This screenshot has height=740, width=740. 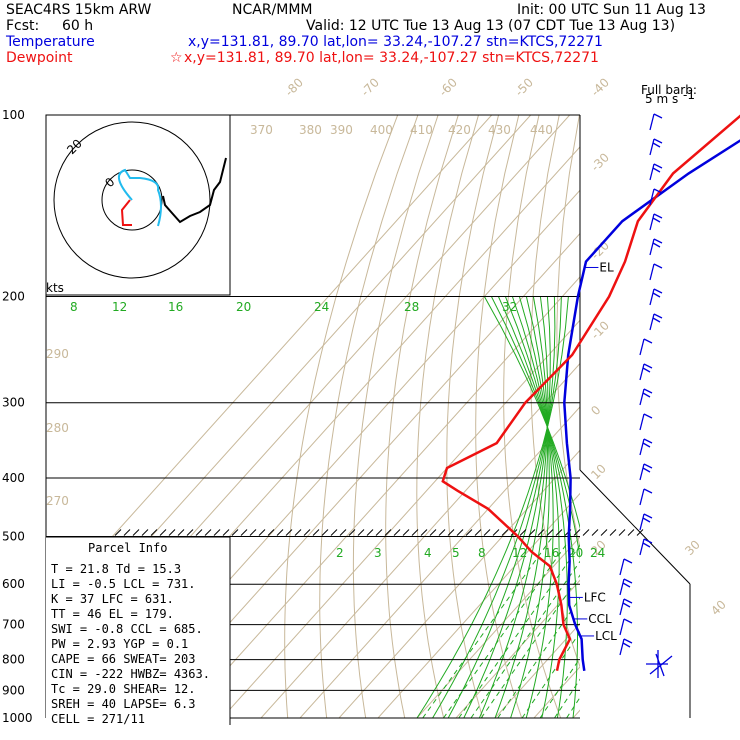 I want to click on center-title: NCAR/MMM, so click(x=272, y=10).